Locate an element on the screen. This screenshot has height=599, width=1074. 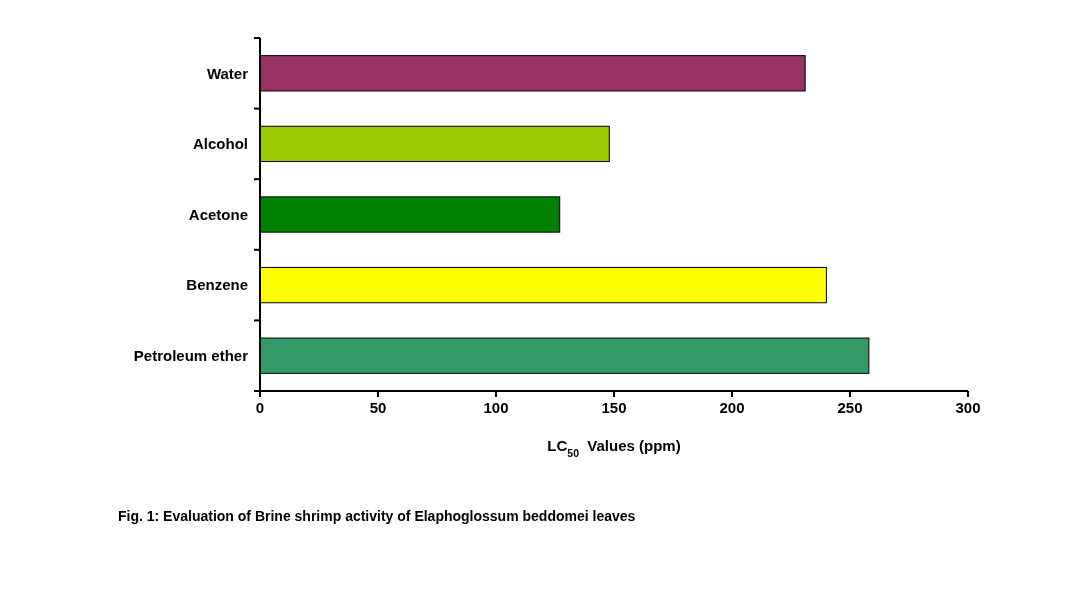
x-tick-label: 0 is located at coordinates (260, 407).